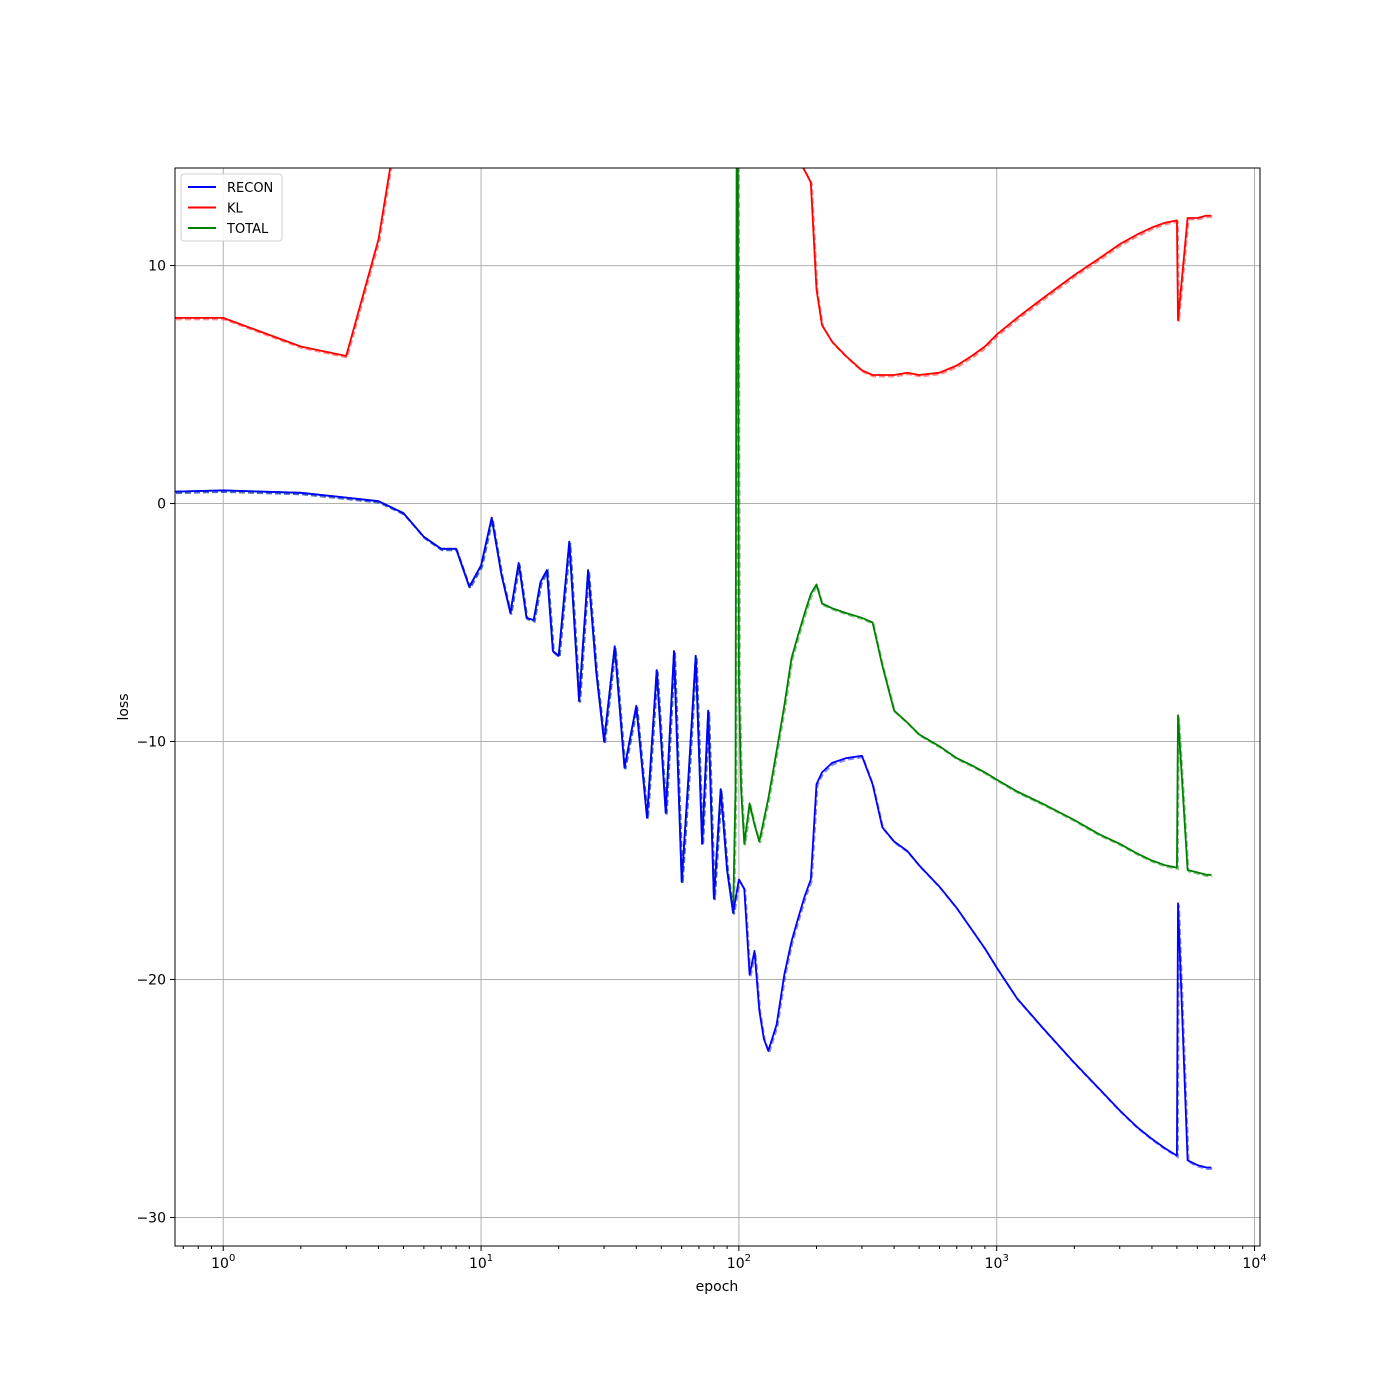  What do you see at coordinates (232, 1258) in the screenshot?
I see `x-tick-exponent: 0` at bounding box center [232, 1258].